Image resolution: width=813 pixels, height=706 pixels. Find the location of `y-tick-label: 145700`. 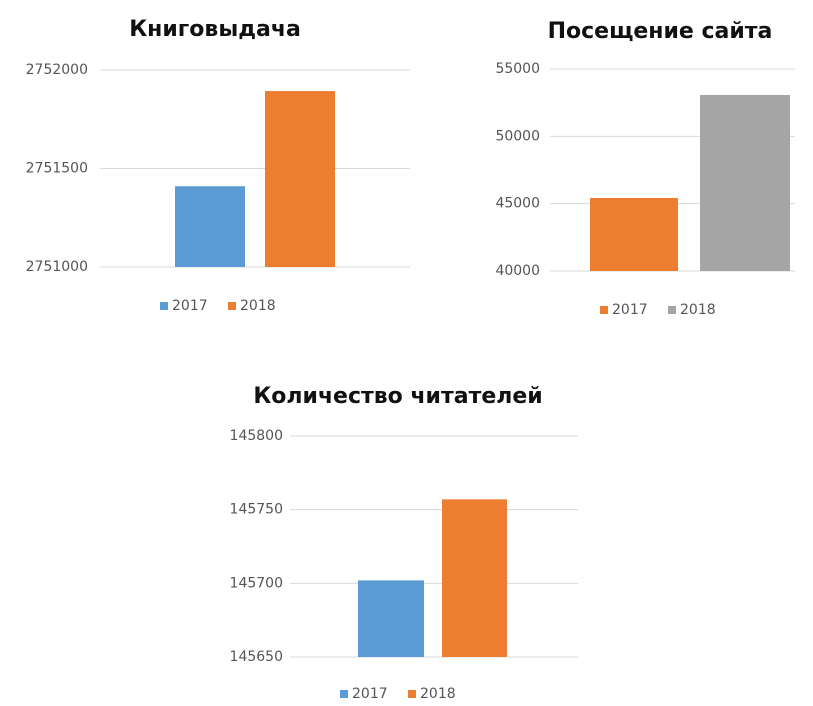

y-tick-label: 145700 is located at coordinates (256, 583).